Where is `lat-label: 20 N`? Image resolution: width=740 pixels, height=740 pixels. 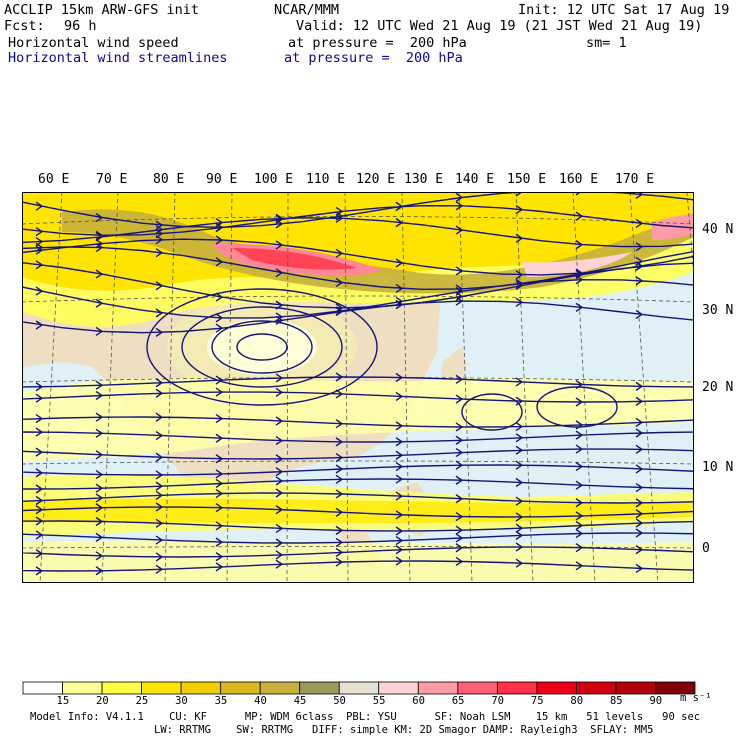 lat-label: 20 N is located at coordinates (718, 387).